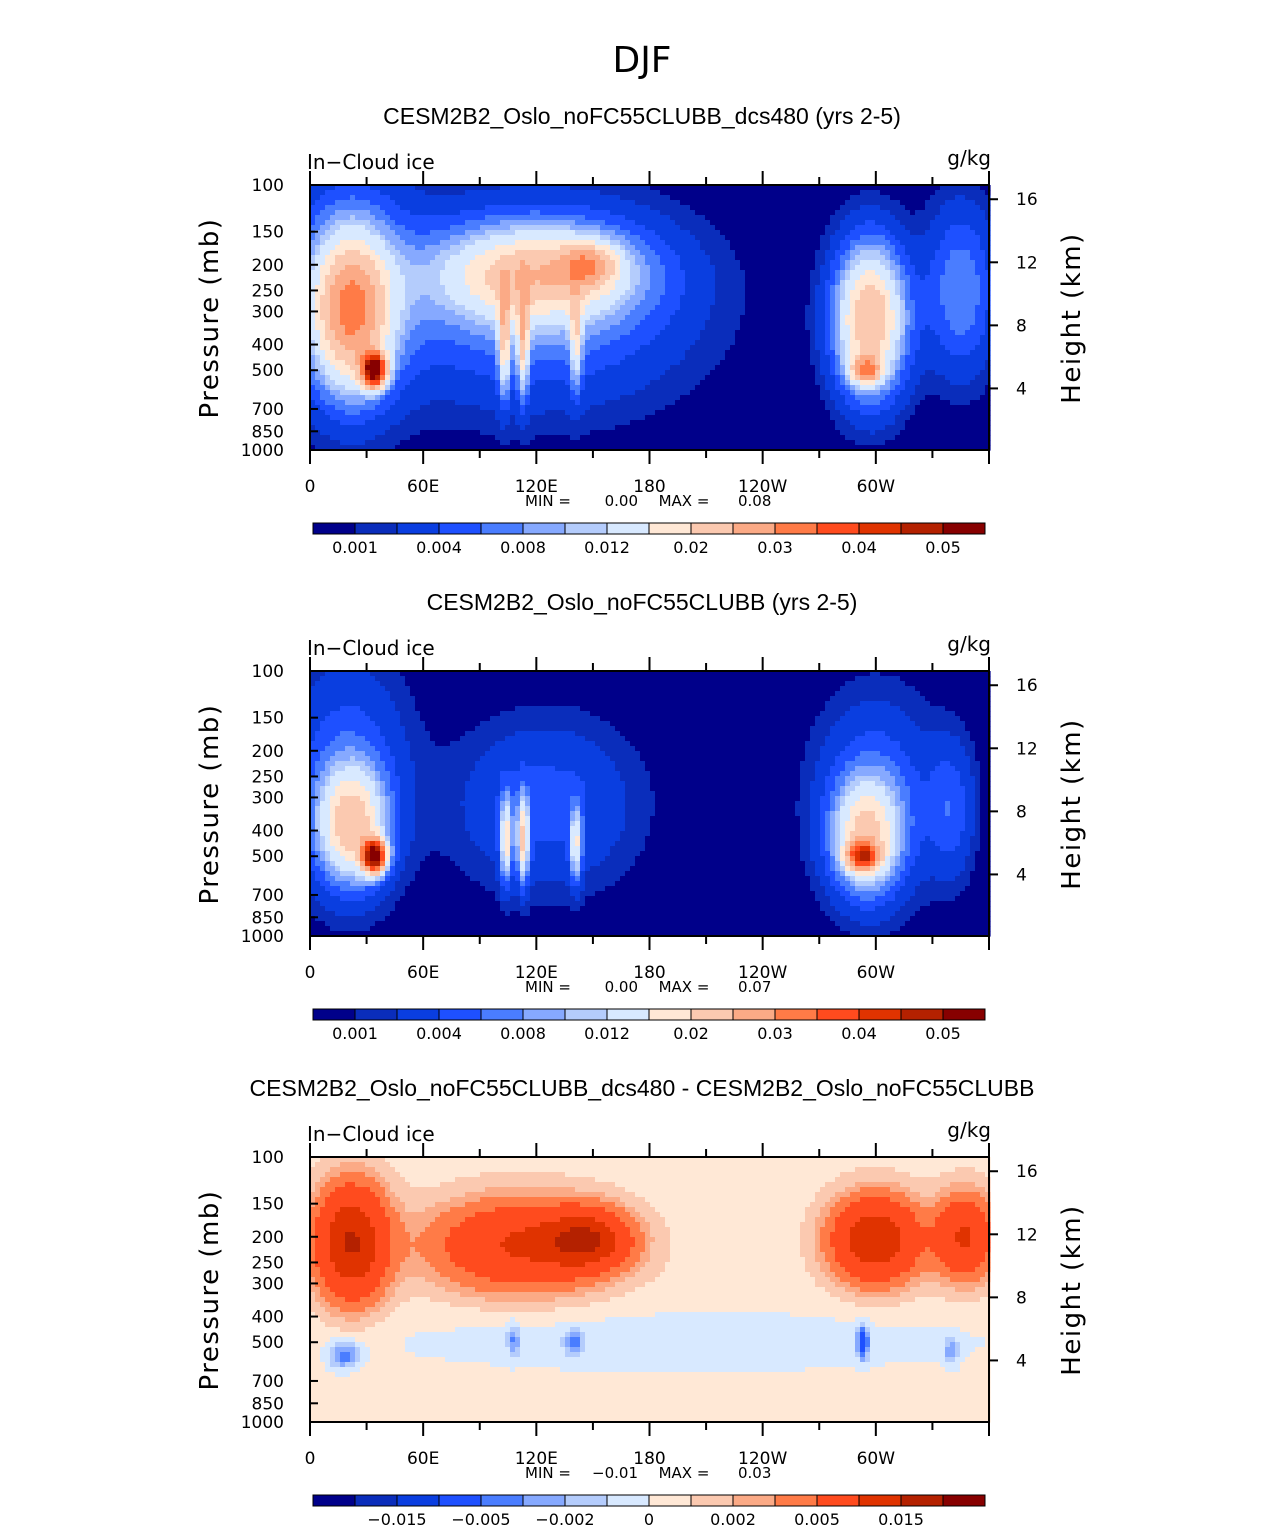 Image resolution: width=1285 pixels, height=1531 pixels. I want to click on colorbar-label: 0.008, so click(523, 1033).